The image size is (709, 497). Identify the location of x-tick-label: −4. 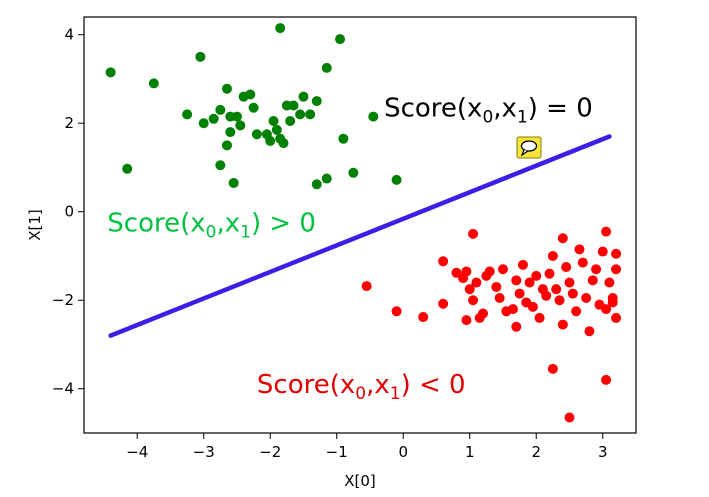
(137, 452).